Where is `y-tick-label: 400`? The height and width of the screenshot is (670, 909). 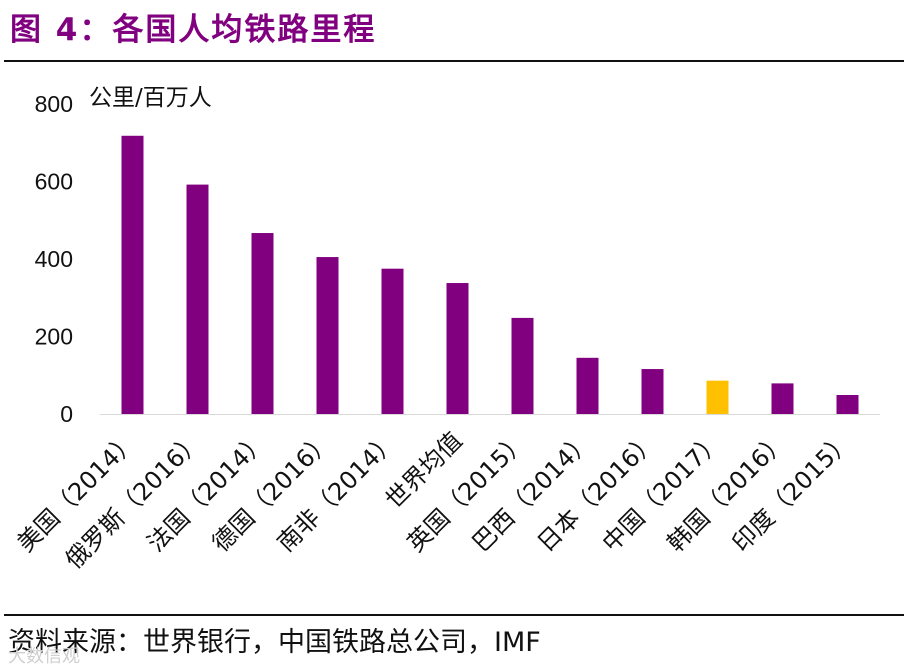
y-tick-label: 400 is located at coordinates (54, 259).